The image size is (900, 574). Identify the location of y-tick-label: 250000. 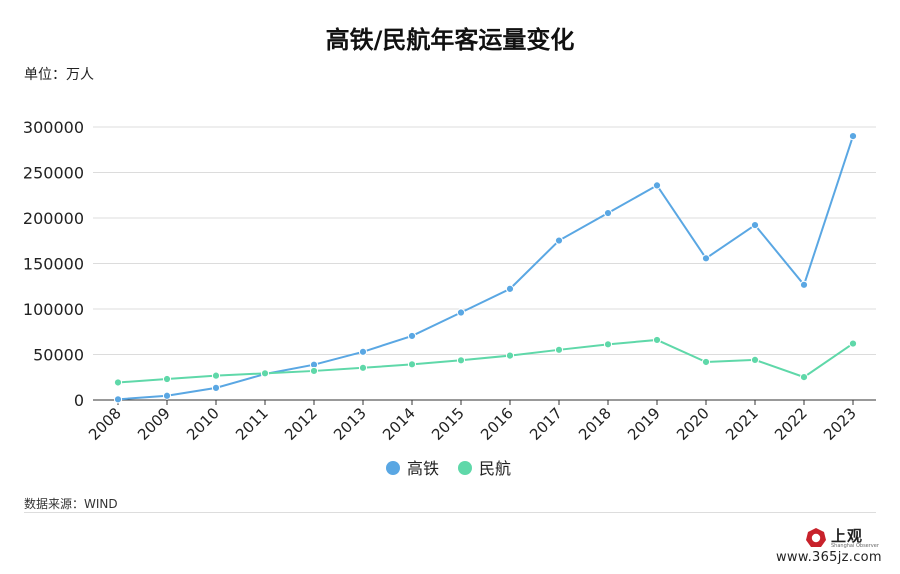
(53, 173).